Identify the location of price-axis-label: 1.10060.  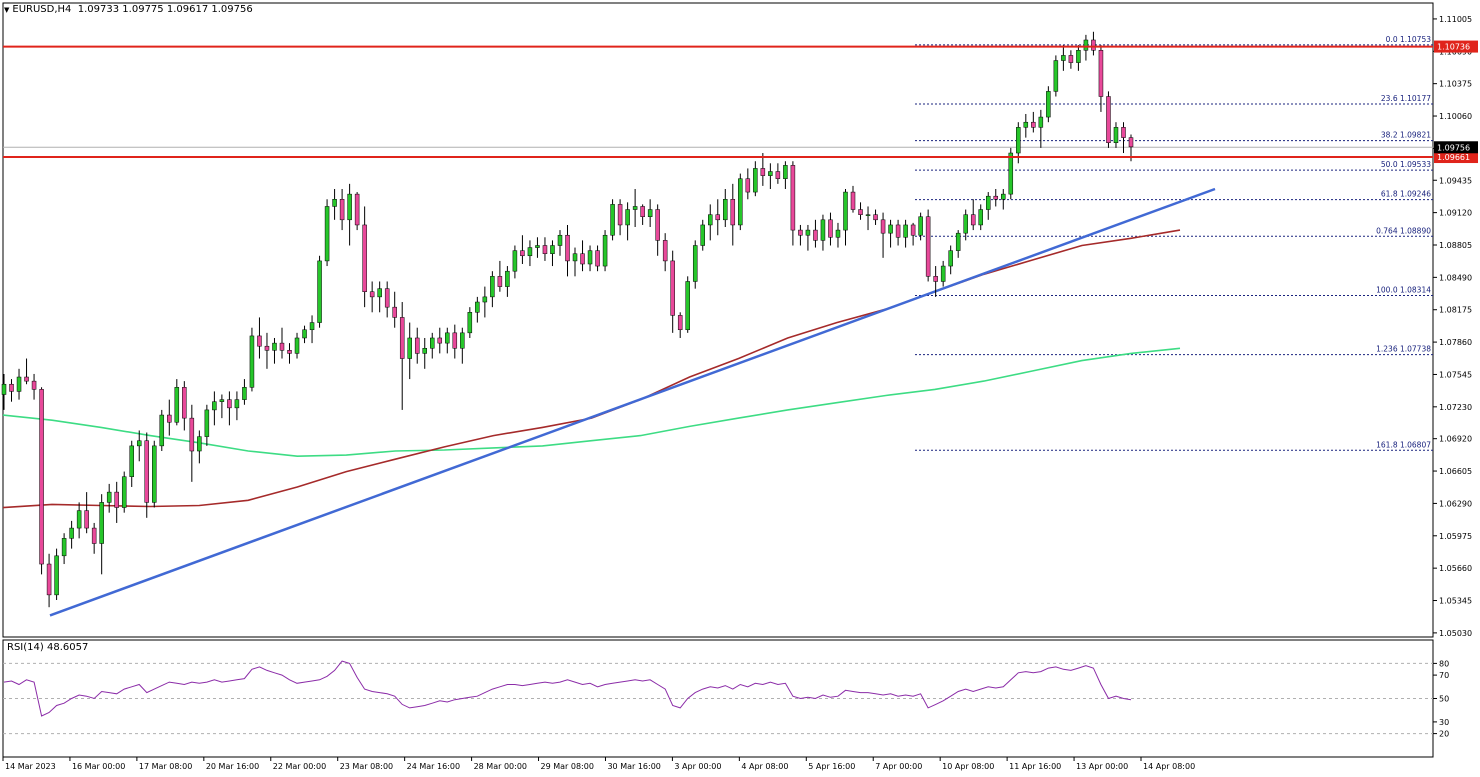
(1455, 116).